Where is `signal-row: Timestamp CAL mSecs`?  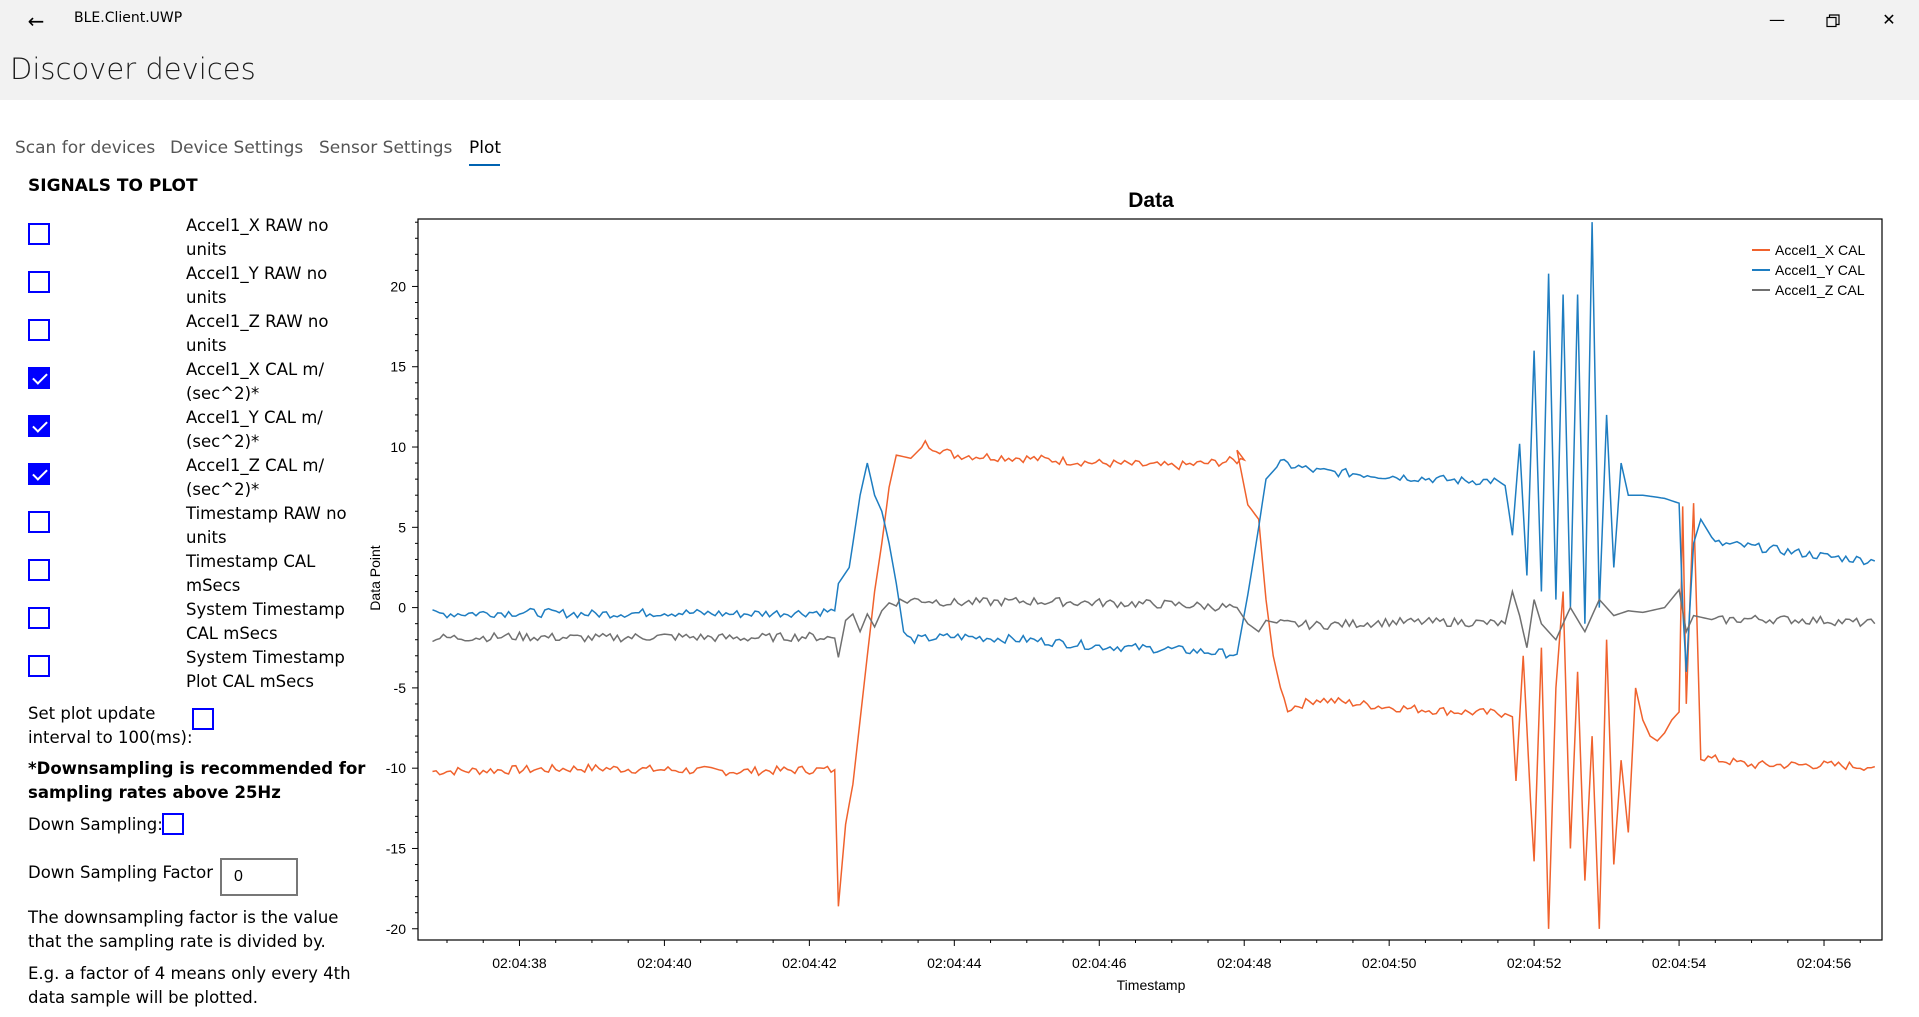 signal-row: Timestamp CAL mSecs is located at coordinates (188, 576).